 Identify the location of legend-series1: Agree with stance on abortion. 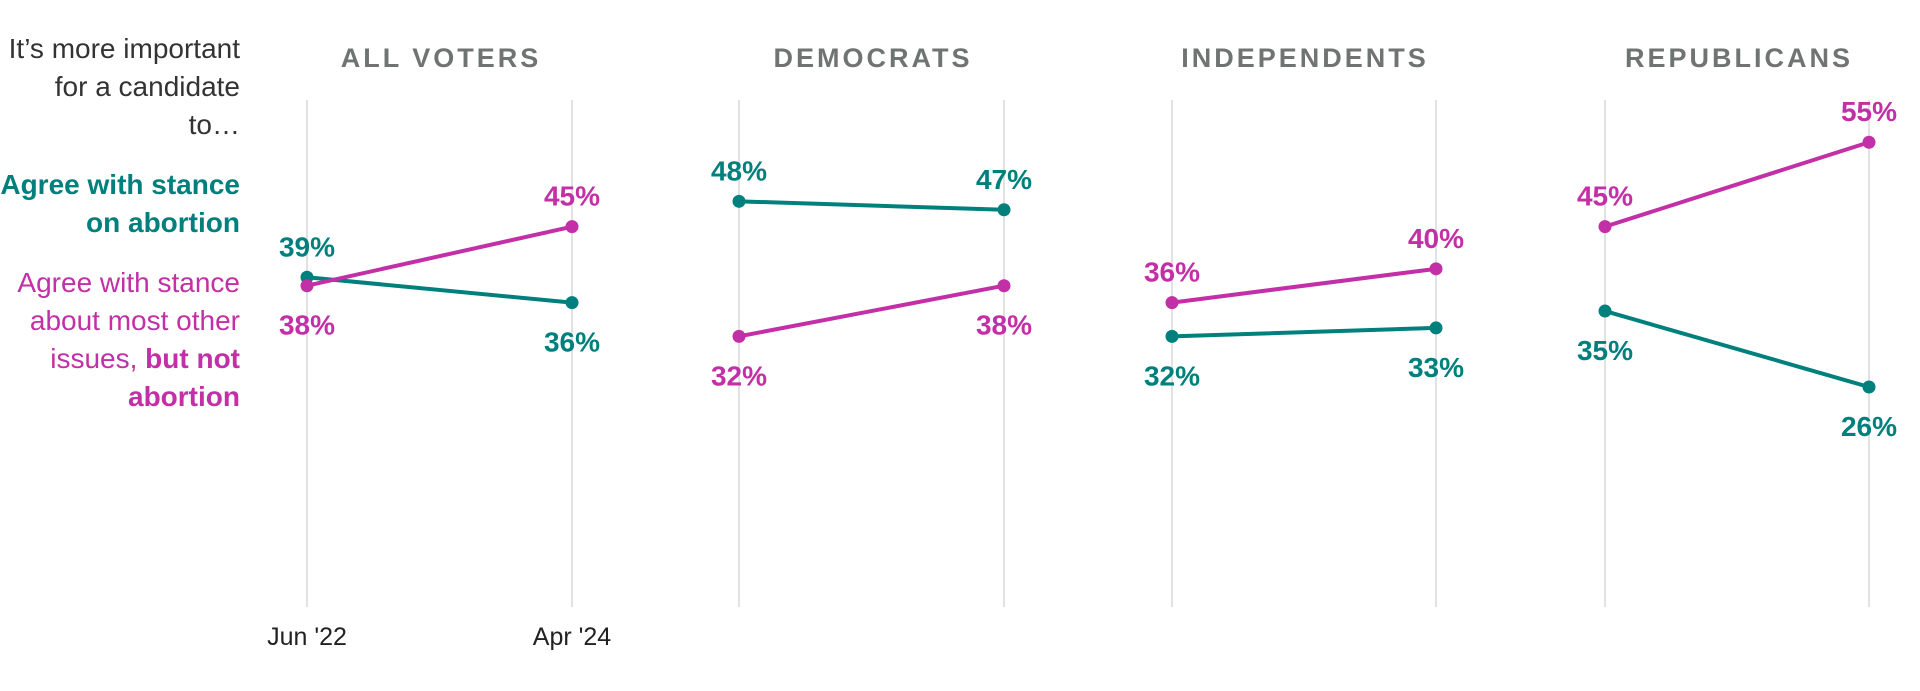
(120, 203).